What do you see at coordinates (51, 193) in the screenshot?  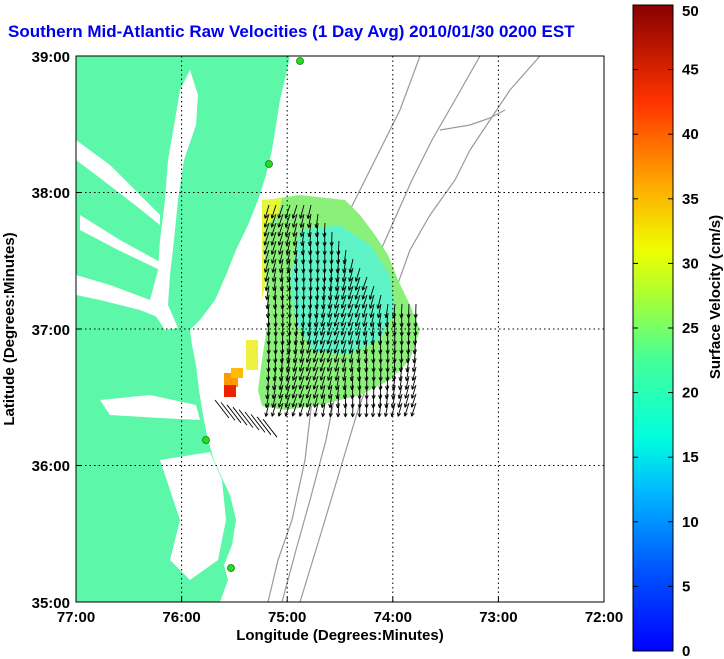 I see `y-tick-label: 38:00` at bounding box center [51, 193].